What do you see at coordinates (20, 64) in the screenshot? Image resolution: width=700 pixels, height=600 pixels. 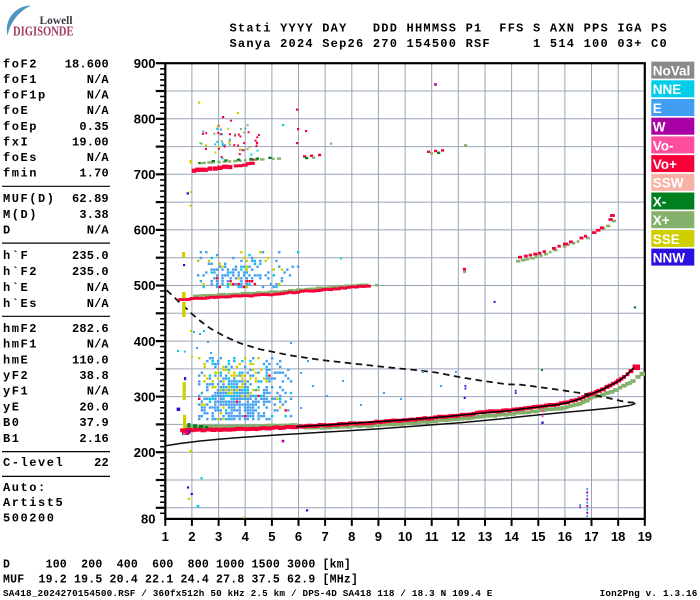 I see `svg-text: foF2` at bounding box center [20, 64].